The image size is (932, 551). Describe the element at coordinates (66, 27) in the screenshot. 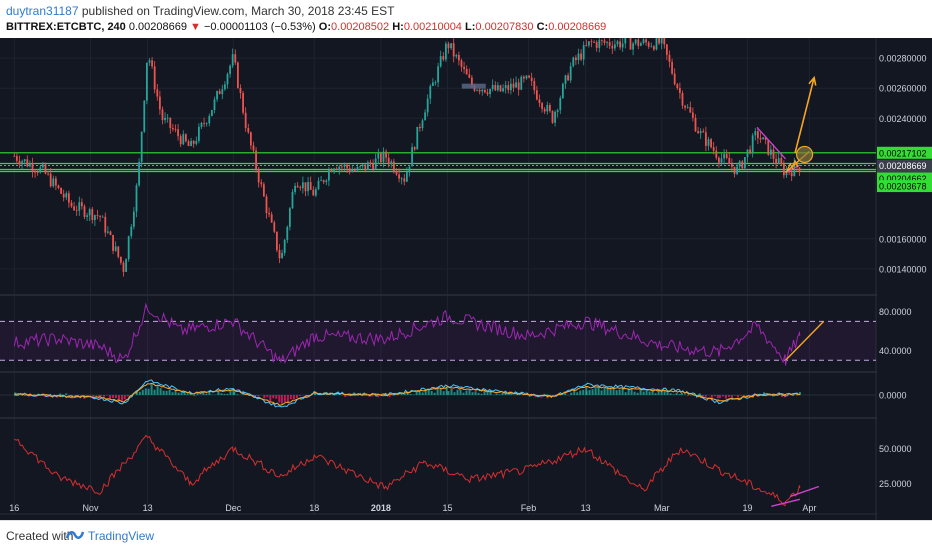

I see `symbol-label: BITTREX:ETCBTC, 240` at that location.